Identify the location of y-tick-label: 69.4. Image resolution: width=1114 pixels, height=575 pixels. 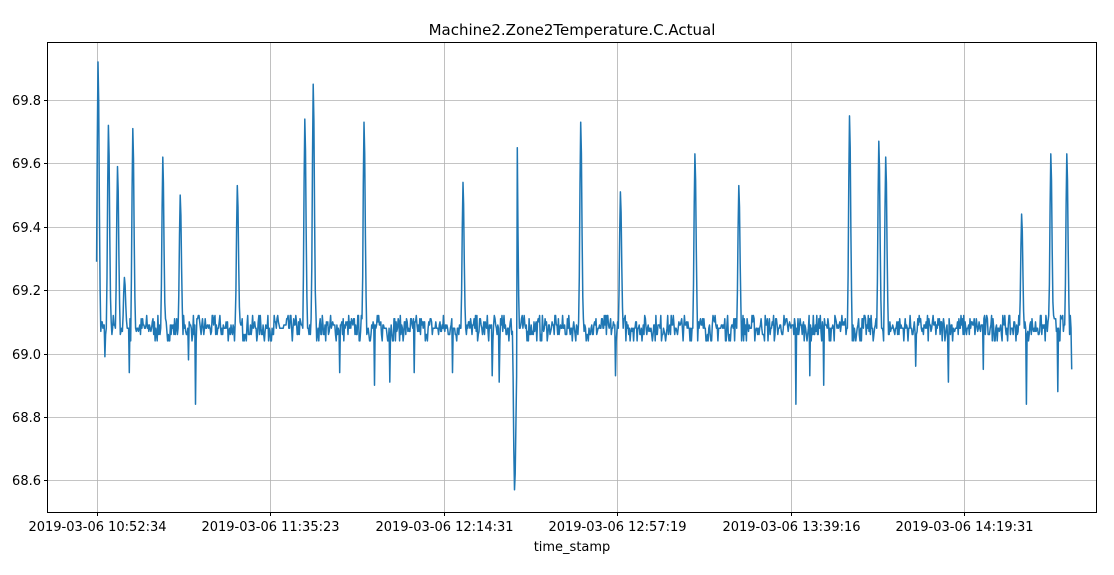
(26, 228).